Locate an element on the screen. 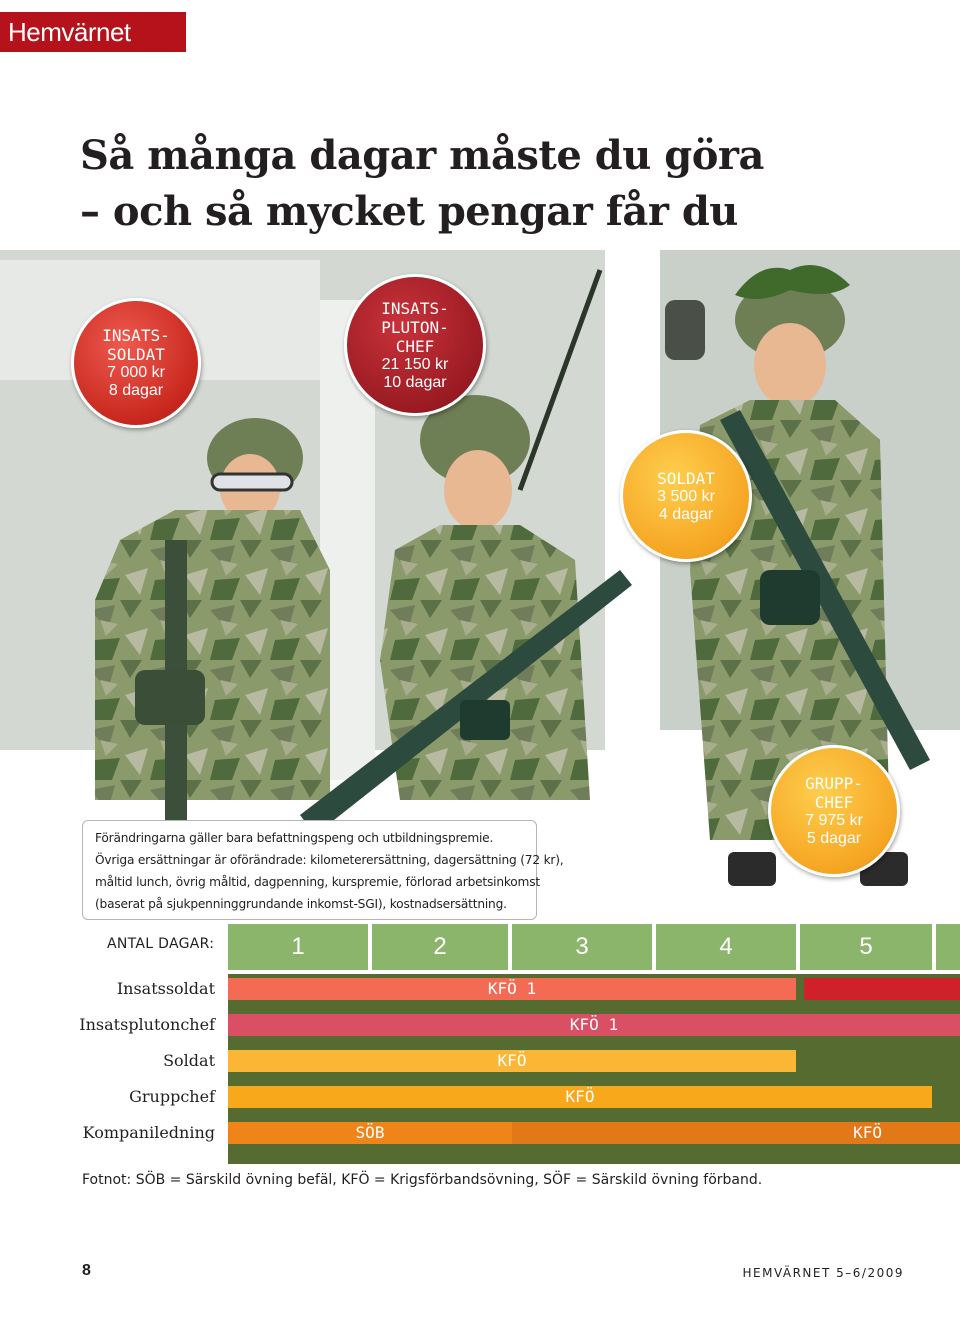 Image resolution: width=960 pixels, height=1331 pixels. badge-amount: 7 975 kr is located at coordinates (834, 820).